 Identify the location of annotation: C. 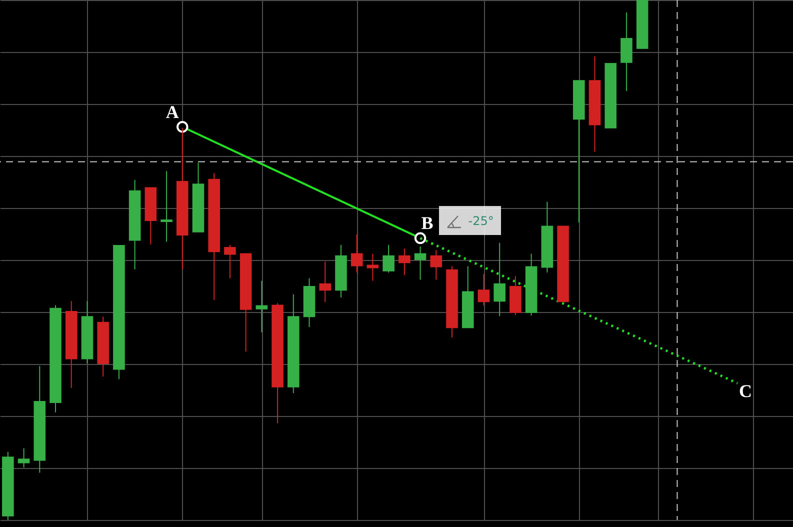
(745, 391).